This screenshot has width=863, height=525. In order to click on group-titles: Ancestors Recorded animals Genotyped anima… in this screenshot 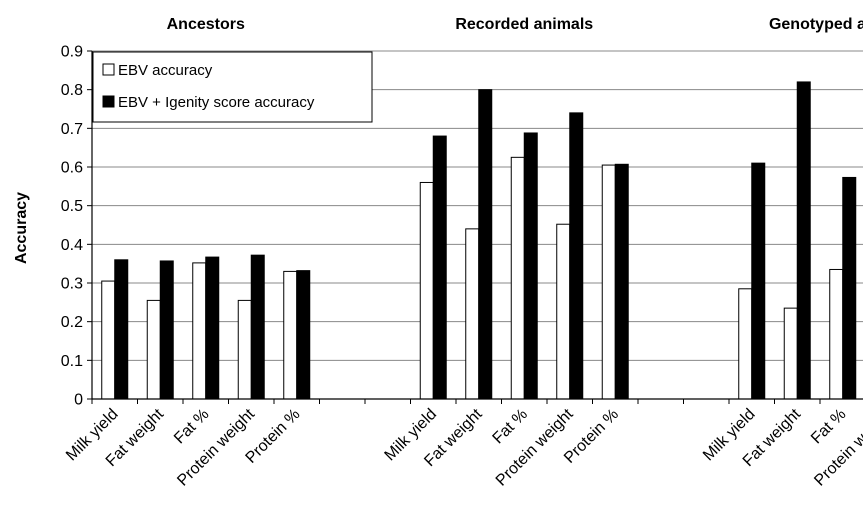, I will do `click(515, 24)`.